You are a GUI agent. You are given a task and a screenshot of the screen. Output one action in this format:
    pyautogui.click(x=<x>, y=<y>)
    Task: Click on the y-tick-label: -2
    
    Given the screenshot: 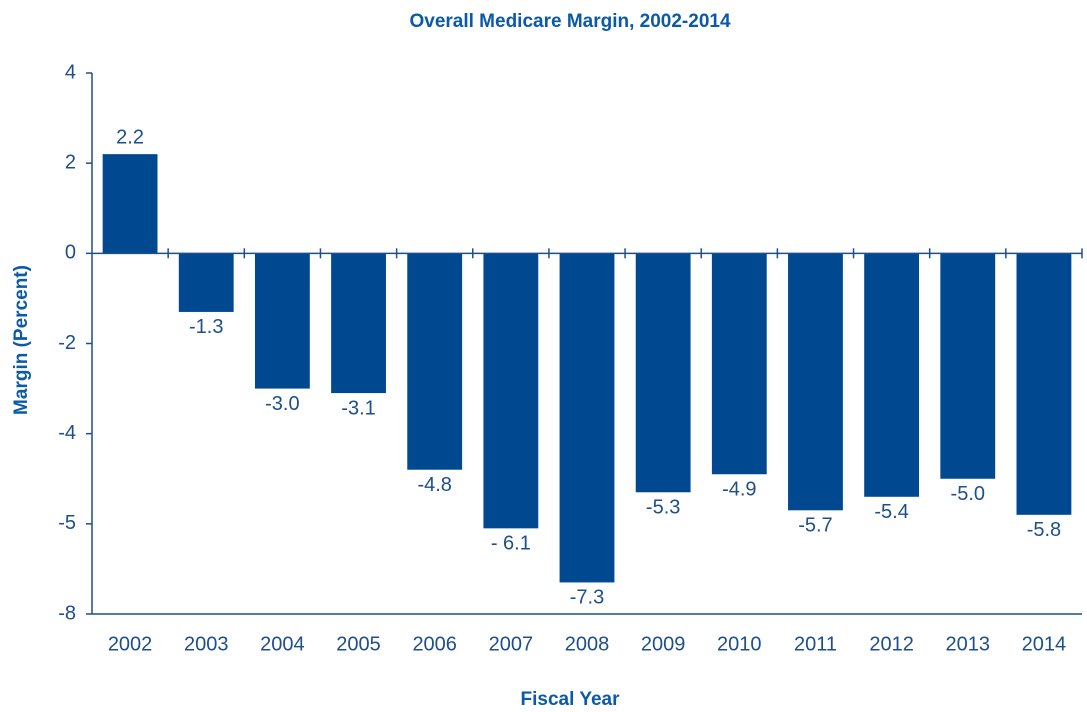 What is the action you would take?
    pyautogui.click(x=67, y=343)
    